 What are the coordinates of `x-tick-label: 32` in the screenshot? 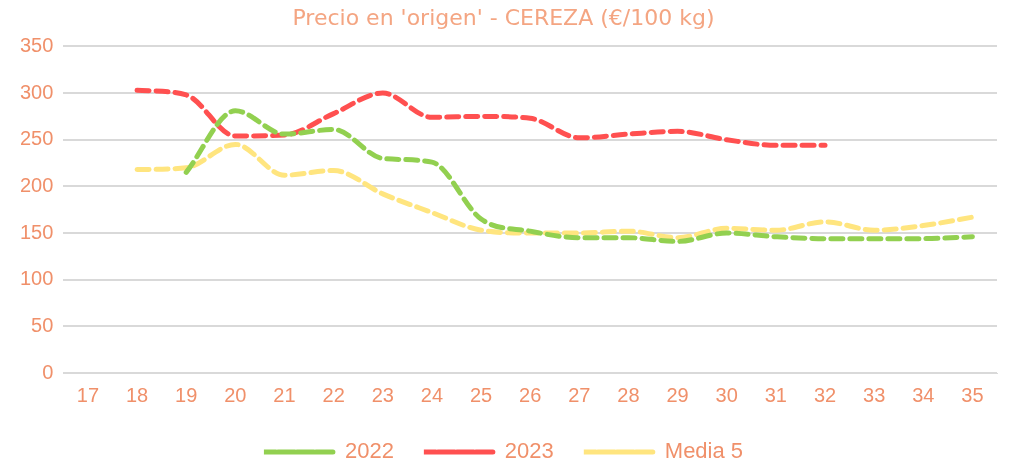 It's located at (825, 394).